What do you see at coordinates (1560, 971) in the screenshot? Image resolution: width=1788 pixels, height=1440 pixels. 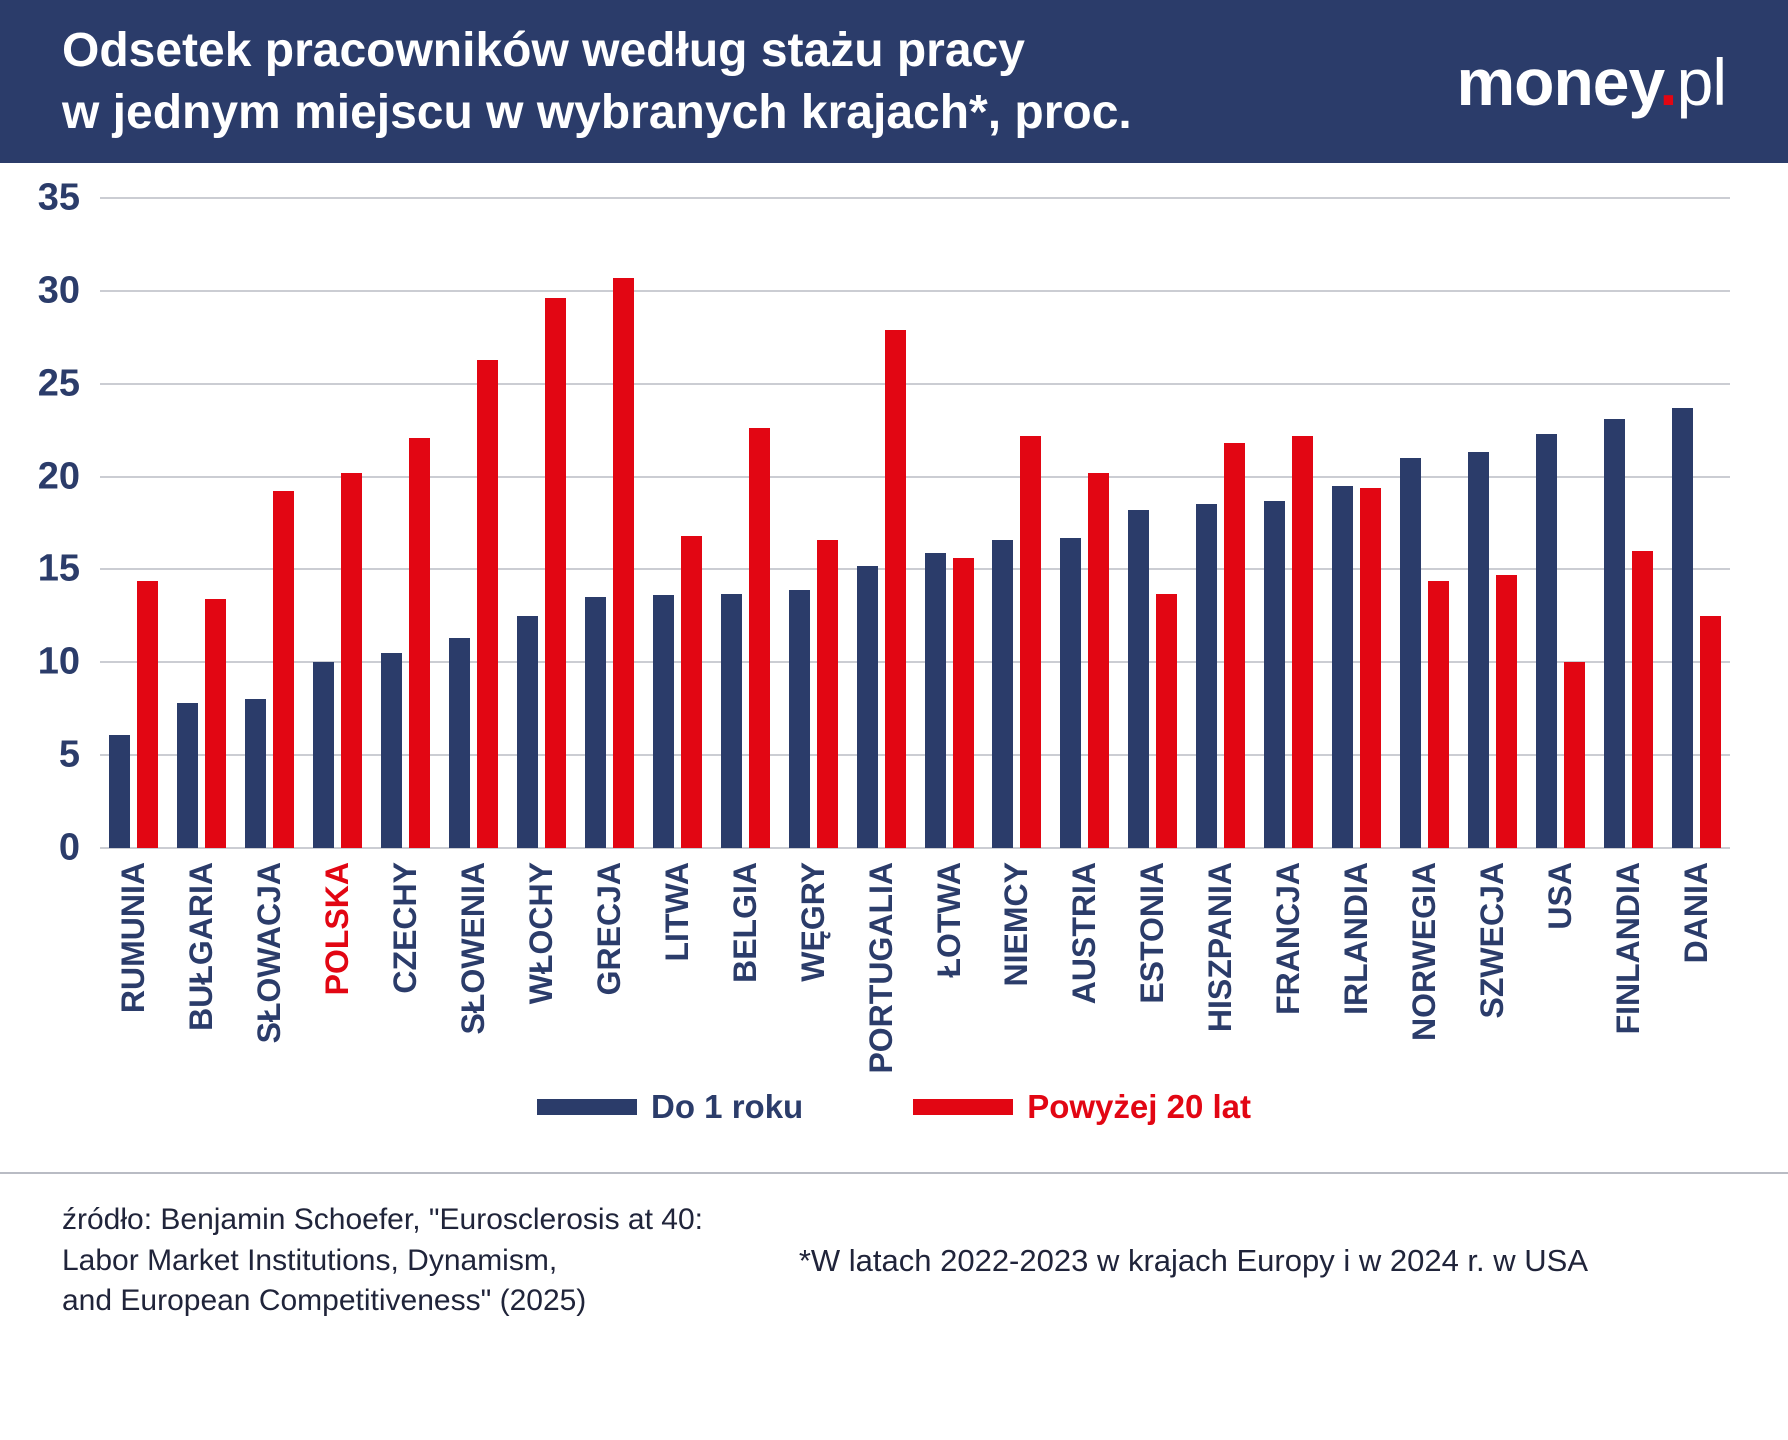 I see `x-label-cell: USA` at bounding box center [1560, 971].